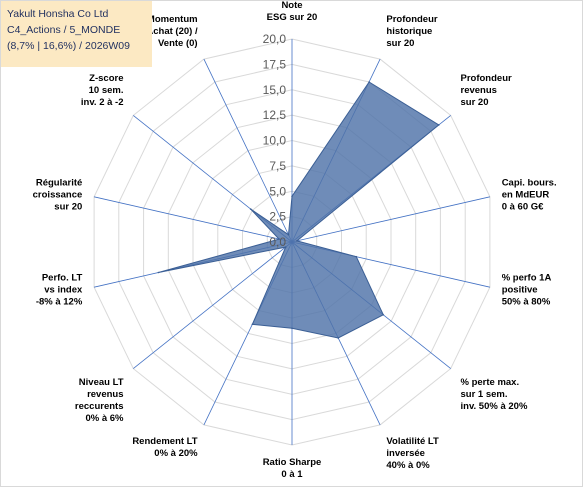 The height and width of the screenshot is (487, 583). I want to click on category-label-1: Profondeur historique sur 20, so click(411, 31).